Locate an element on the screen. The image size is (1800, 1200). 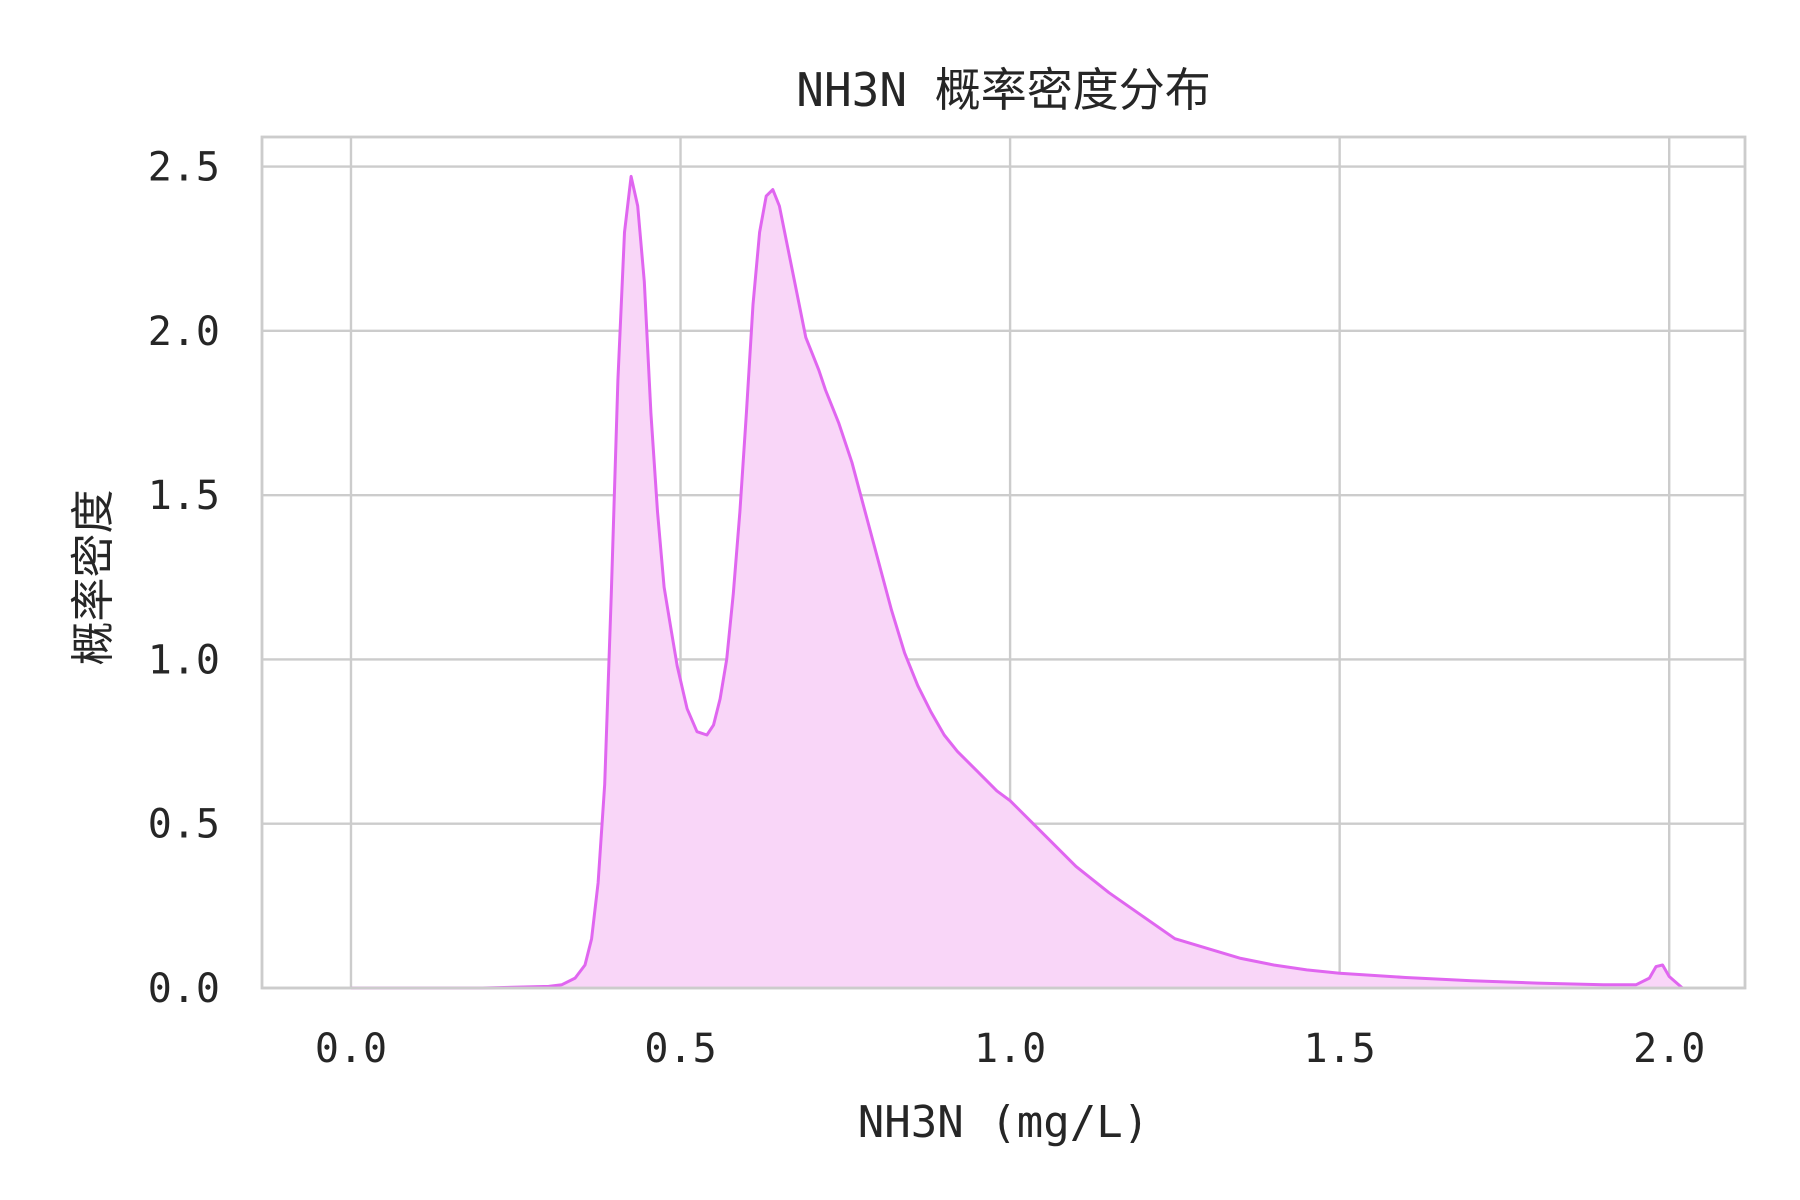
y-axis-ticks: 0.0 0.5 1.0 1.5 2.0 2.5 is located at coordinates (184, 578).